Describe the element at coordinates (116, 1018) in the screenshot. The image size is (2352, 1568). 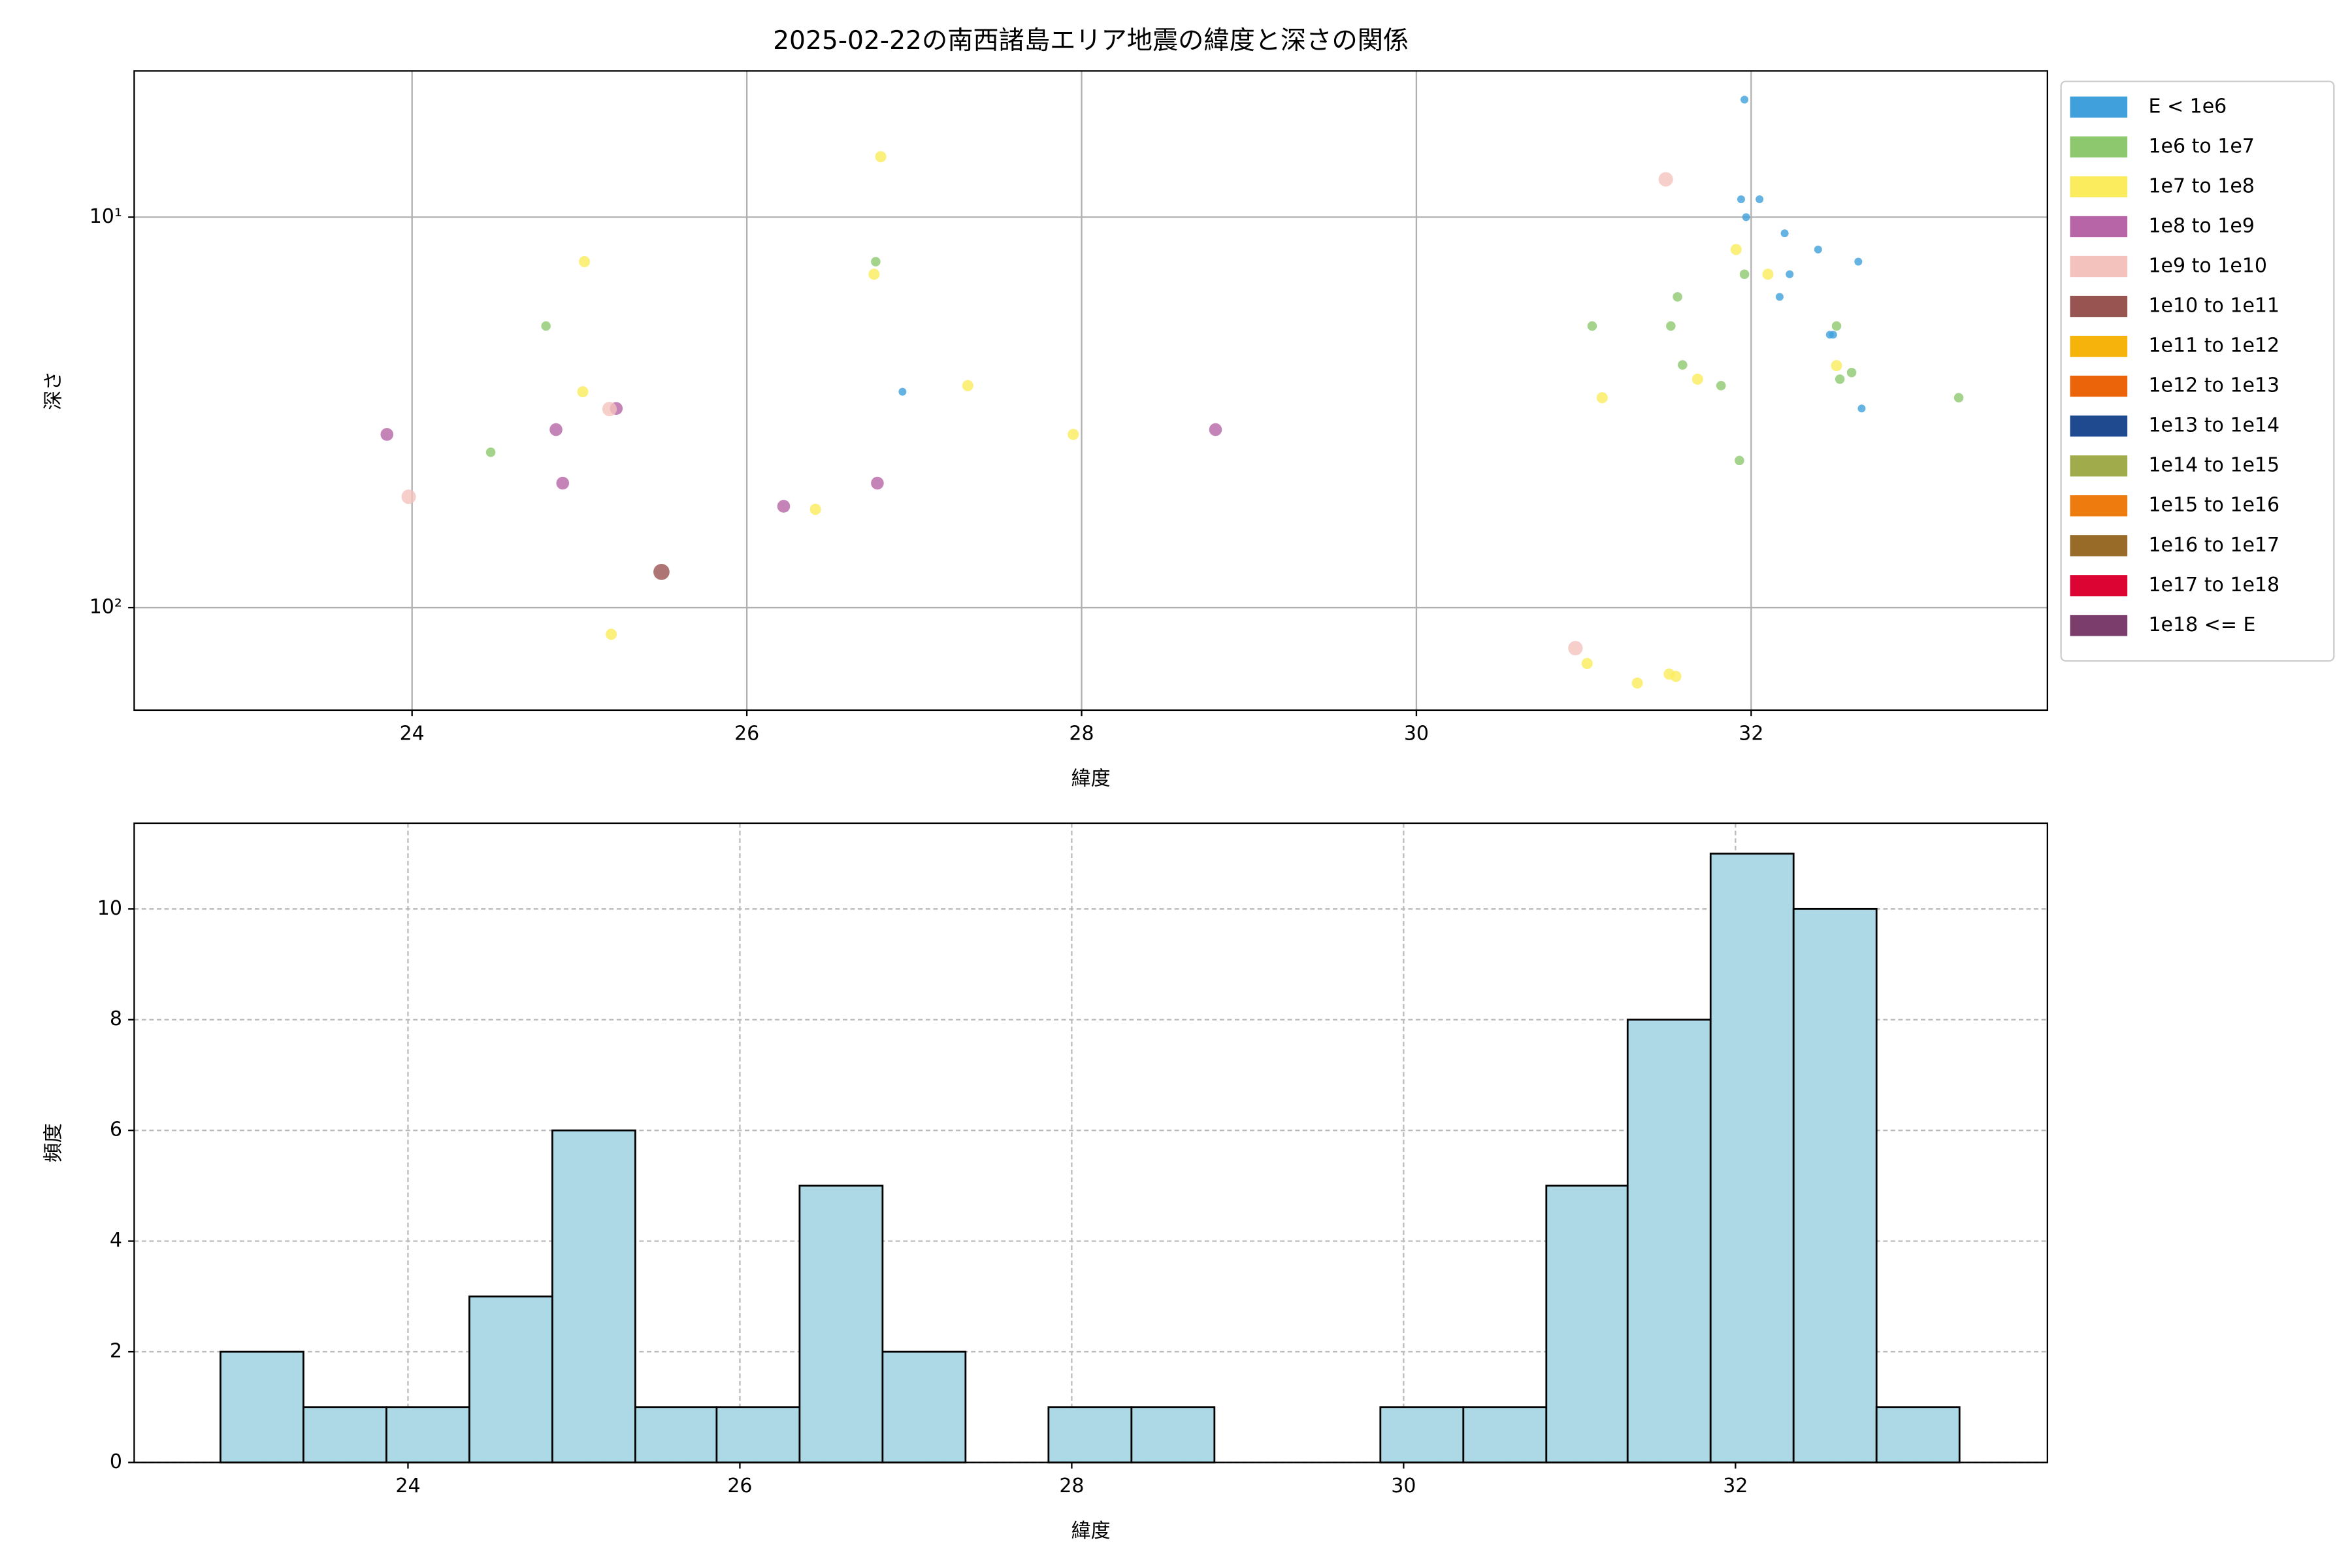
I see `y-tick-label: 8` at that location.